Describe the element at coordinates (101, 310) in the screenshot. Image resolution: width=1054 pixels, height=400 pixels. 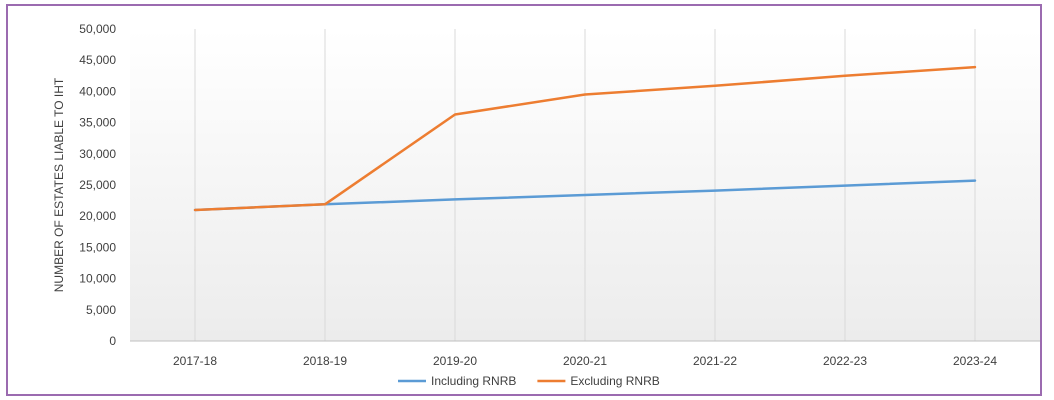
I see `y-tick-label: 5,000` at that location.